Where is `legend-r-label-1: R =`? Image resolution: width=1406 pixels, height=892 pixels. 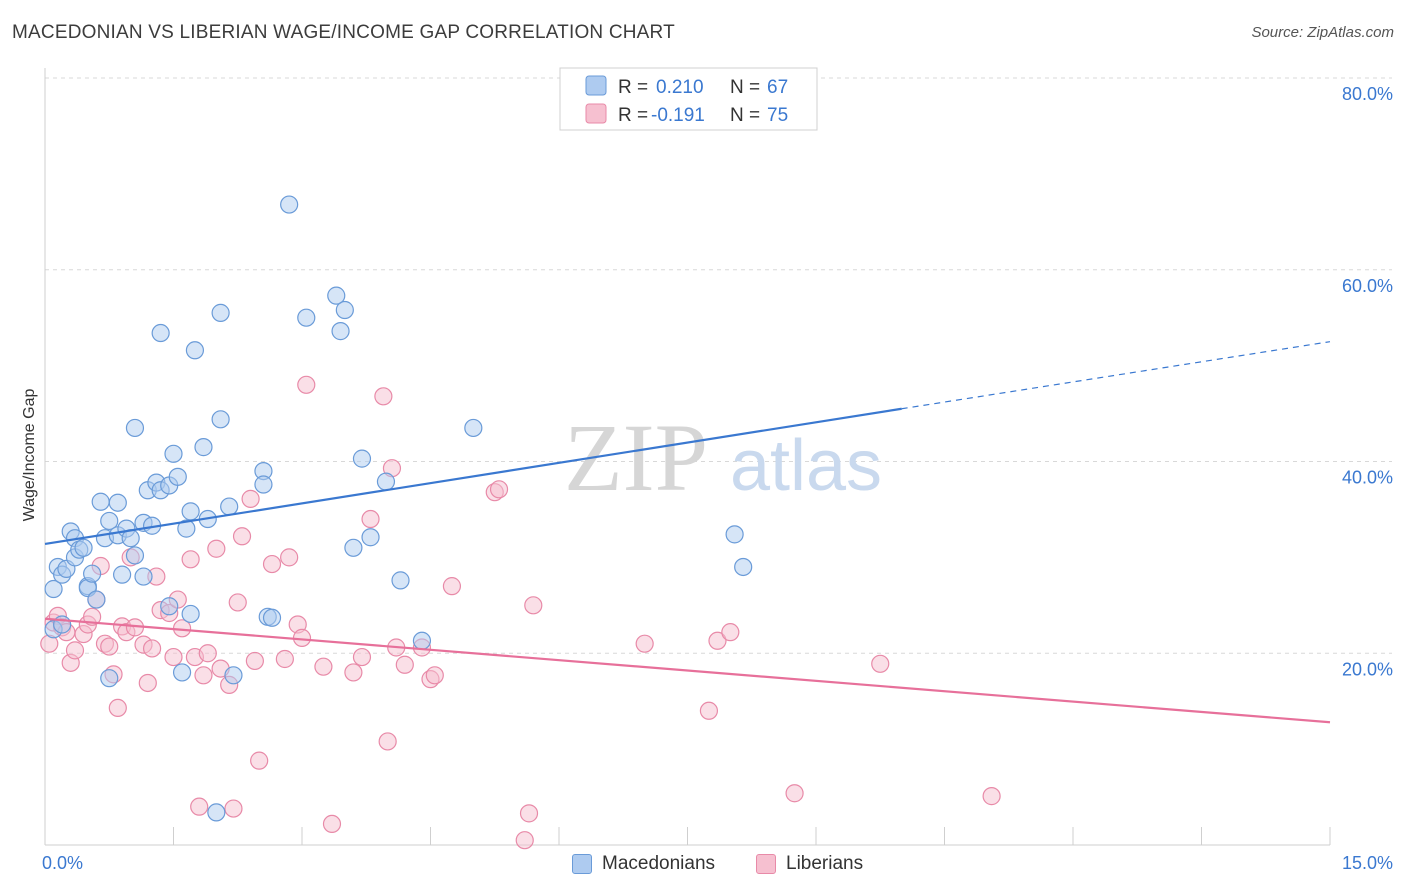 legend-r-label-1: R = is located at coordinates (633, 87).